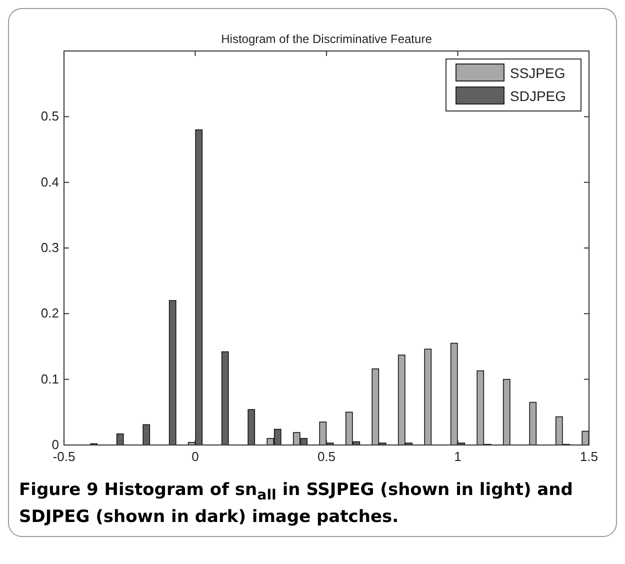 This screenshot has height=564, width=625. Describe the element at coordinates (49, 182) in the screenshot. I see `y-tick-label: 0.4` at that location.